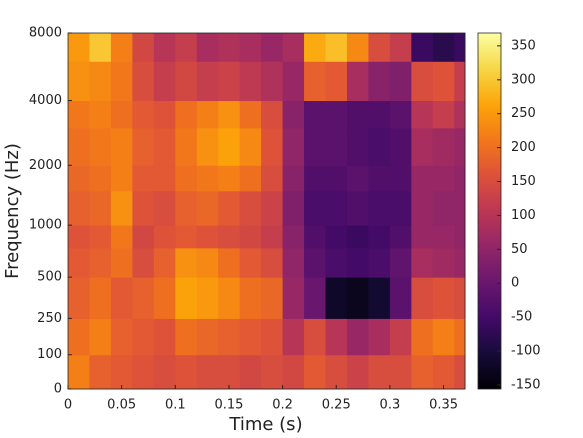 This screenshot has width=583, height=438. What do you see at coordinates (519, 249) in the screenshot?
I see `colorbar-tick-label: 50` at bounding box center [519, 249].